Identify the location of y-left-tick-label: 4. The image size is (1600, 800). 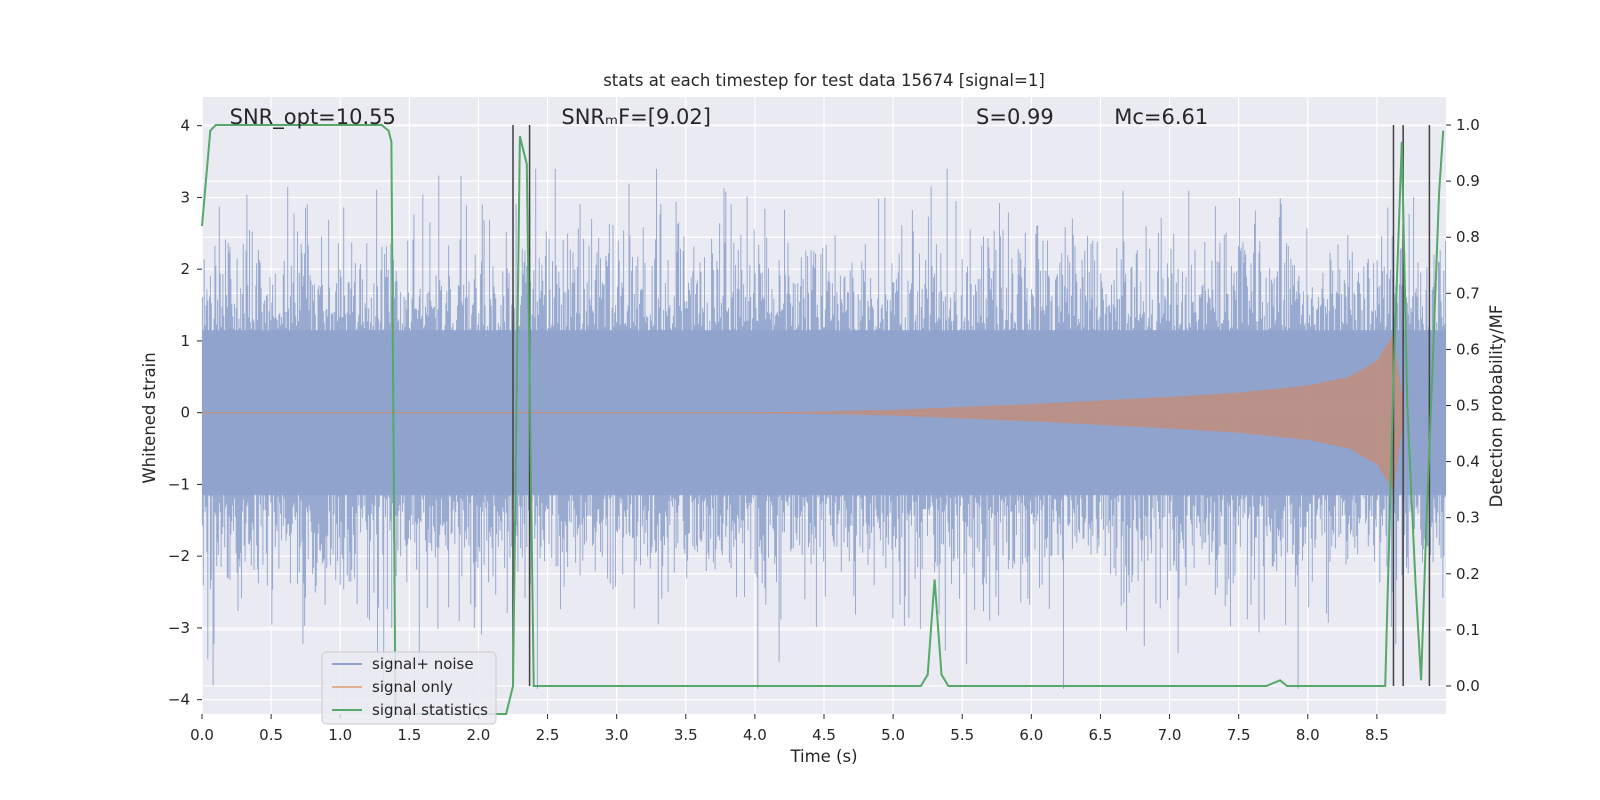
(185, 126).